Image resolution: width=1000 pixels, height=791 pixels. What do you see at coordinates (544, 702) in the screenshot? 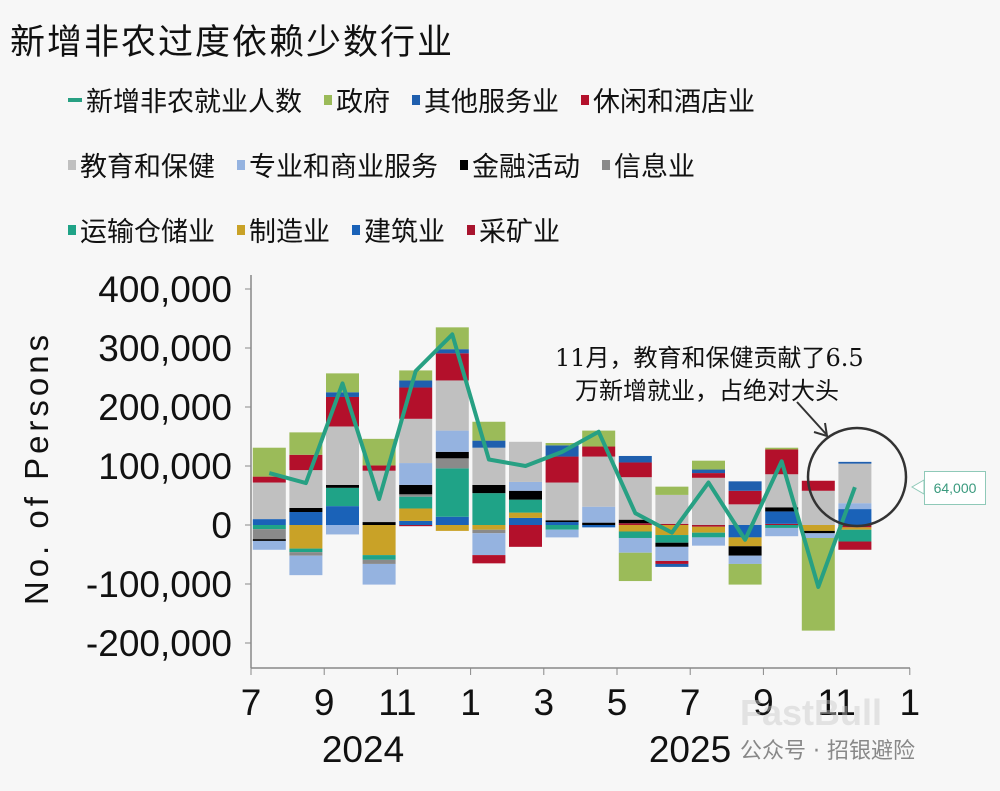
I see `x-tick-label: 3` at bounding box center [544, 702].